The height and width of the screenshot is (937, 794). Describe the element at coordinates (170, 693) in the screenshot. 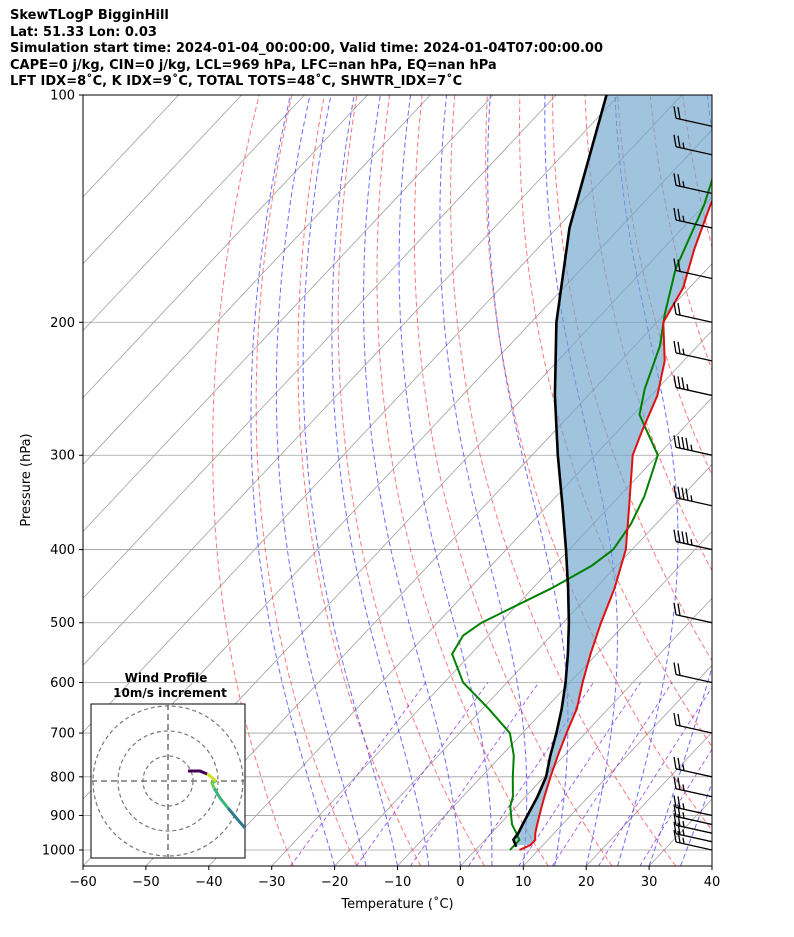

I see `inset-subtitle: 10m/s increment` at that location.